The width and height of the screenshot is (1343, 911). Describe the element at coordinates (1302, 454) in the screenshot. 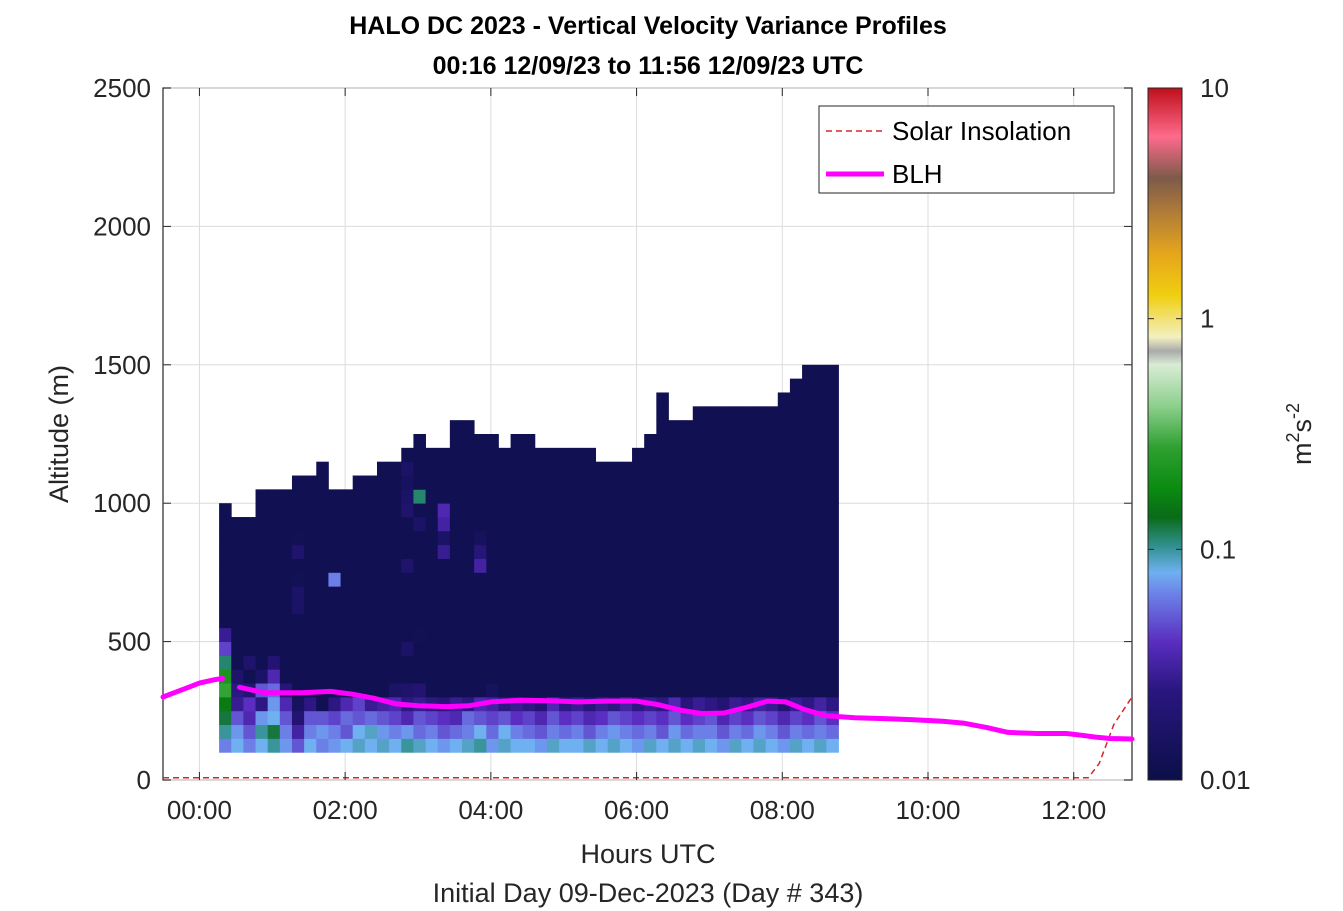

I see `colorbar-label-base: m` at that location.